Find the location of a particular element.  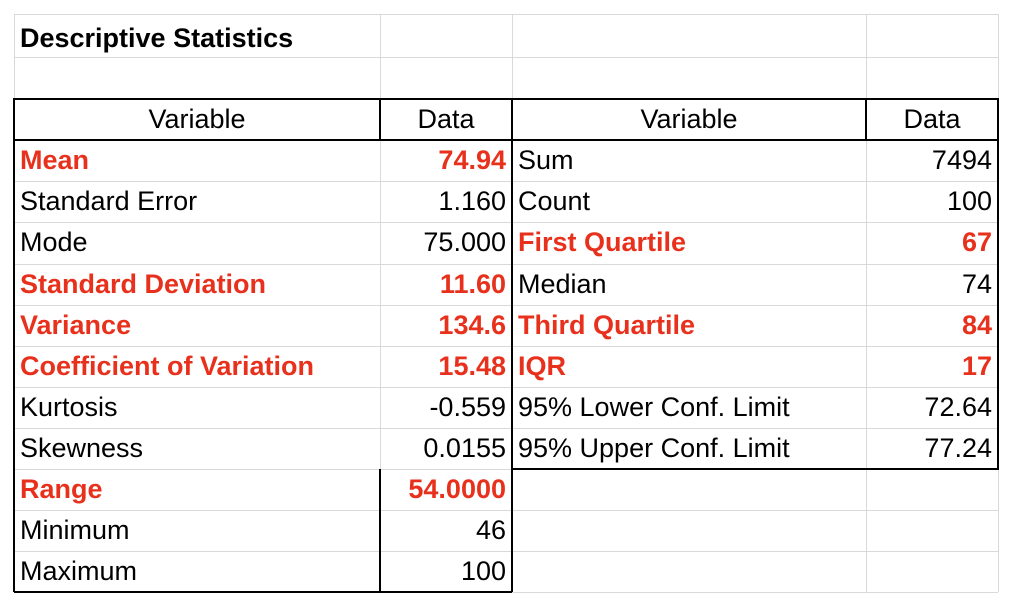

right-stat-label: Third Quartile is located at coordinates (607, 325).